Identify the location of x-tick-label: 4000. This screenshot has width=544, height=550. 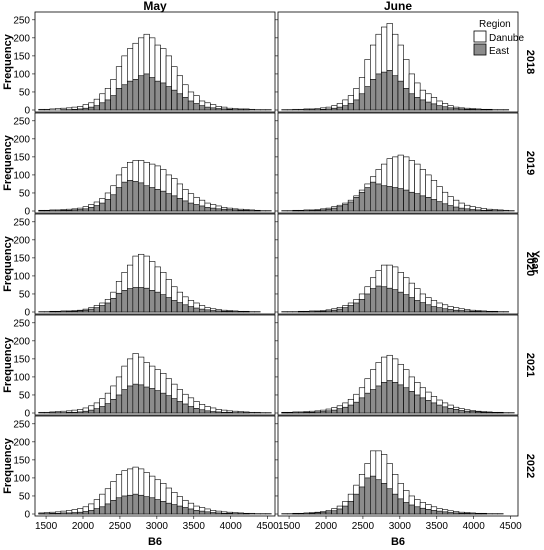
(474, 526).